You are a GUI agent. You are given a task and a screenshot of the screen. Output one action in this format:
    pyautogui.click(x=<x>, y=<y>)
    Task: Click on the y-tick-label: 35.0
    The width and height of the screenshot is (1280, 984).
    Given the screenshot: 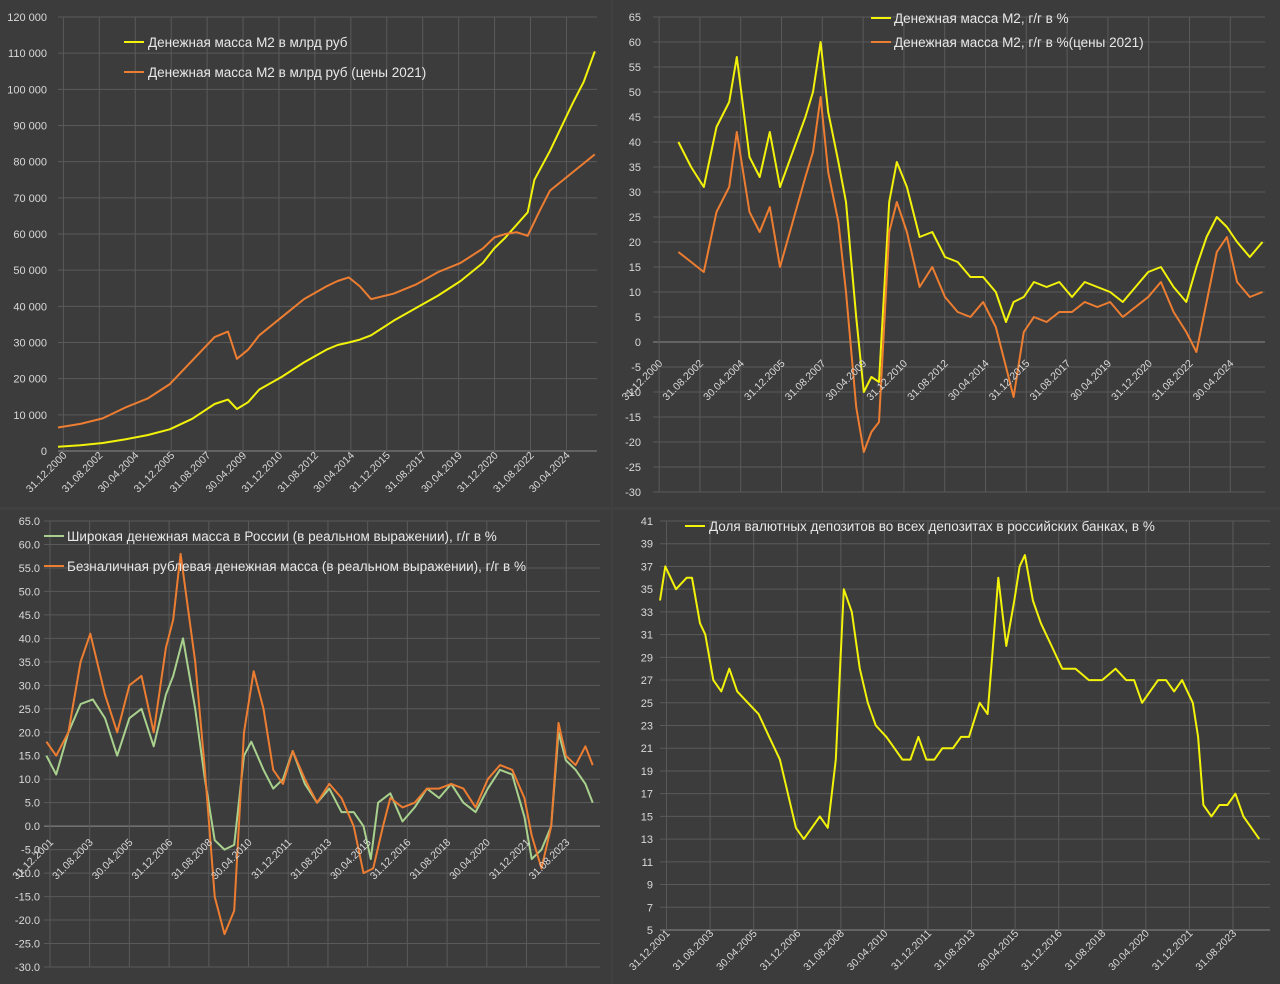 What is the action you would take?
    pyautogui.click(x=29, y=663)
    